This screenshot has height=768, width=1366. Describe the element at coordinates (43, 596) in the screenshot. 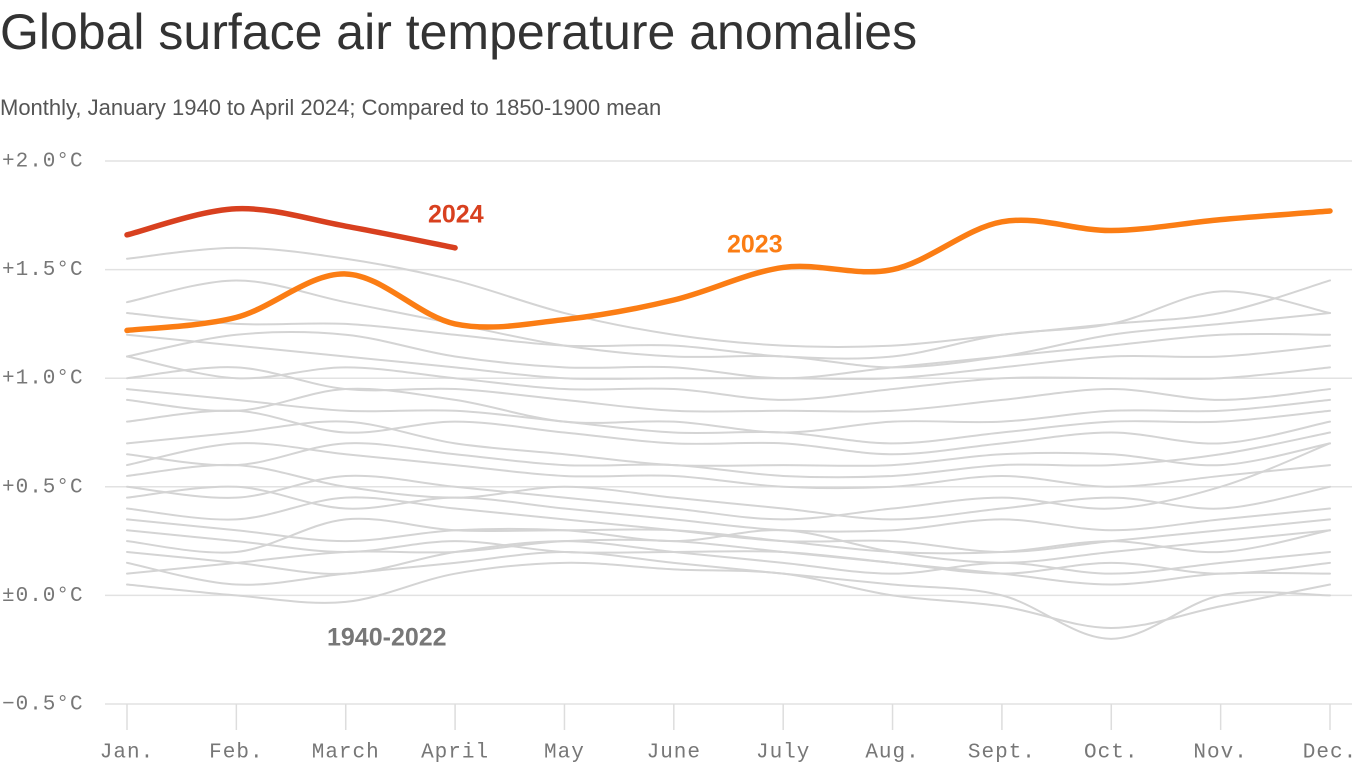

I see `y-tick-label: ±0.0°C` at that location.